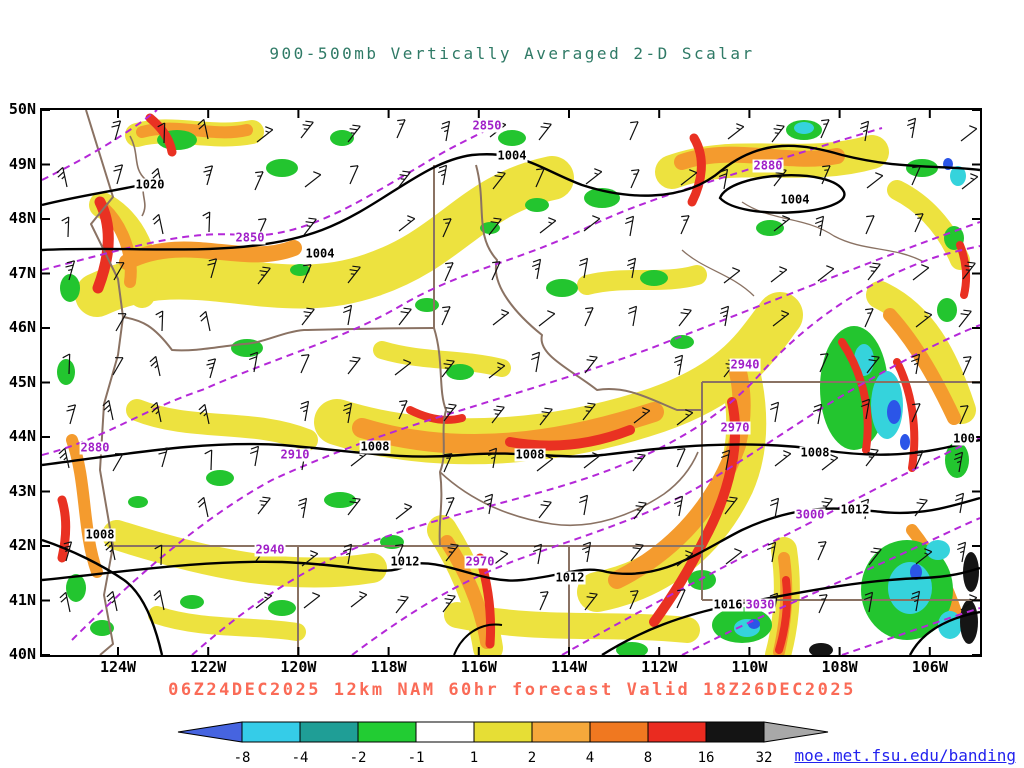 This screenshot has width=1024, height=768. Describe the element at coordinates (569, 667) in the screenshot. I see `x-axis-label: 114W` at that location.